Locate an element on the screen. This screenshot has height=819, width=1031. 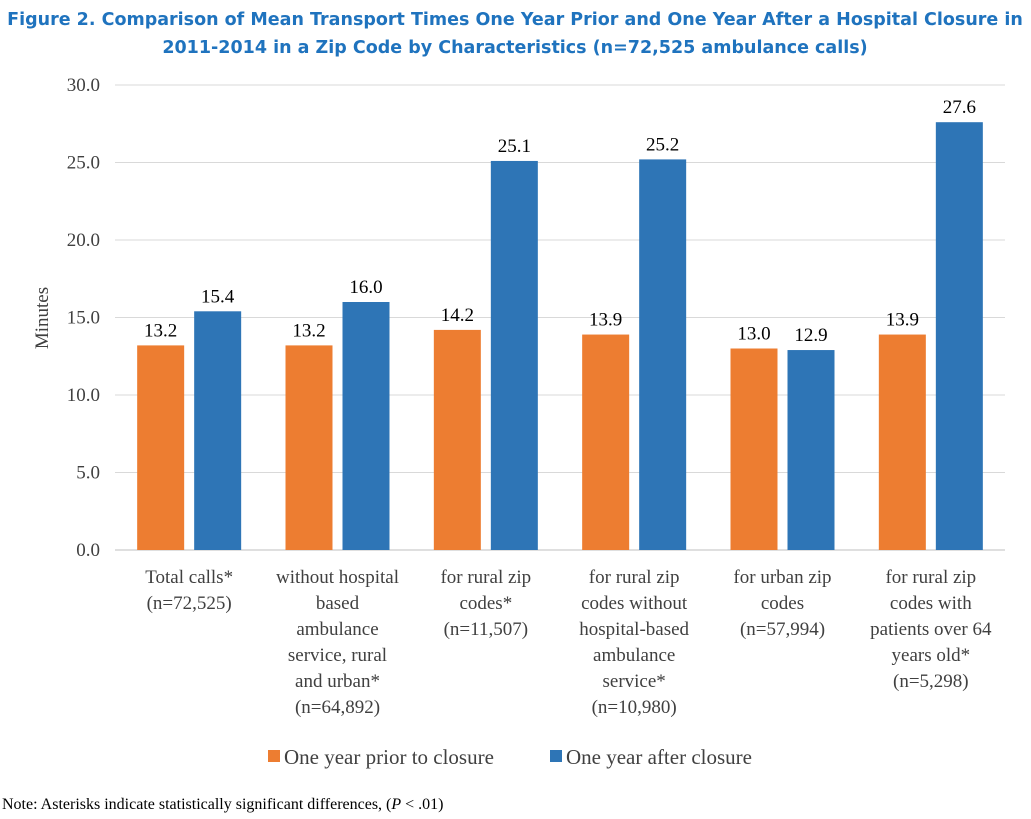
data-label: 15.4 is located at coordinates (218, 296).